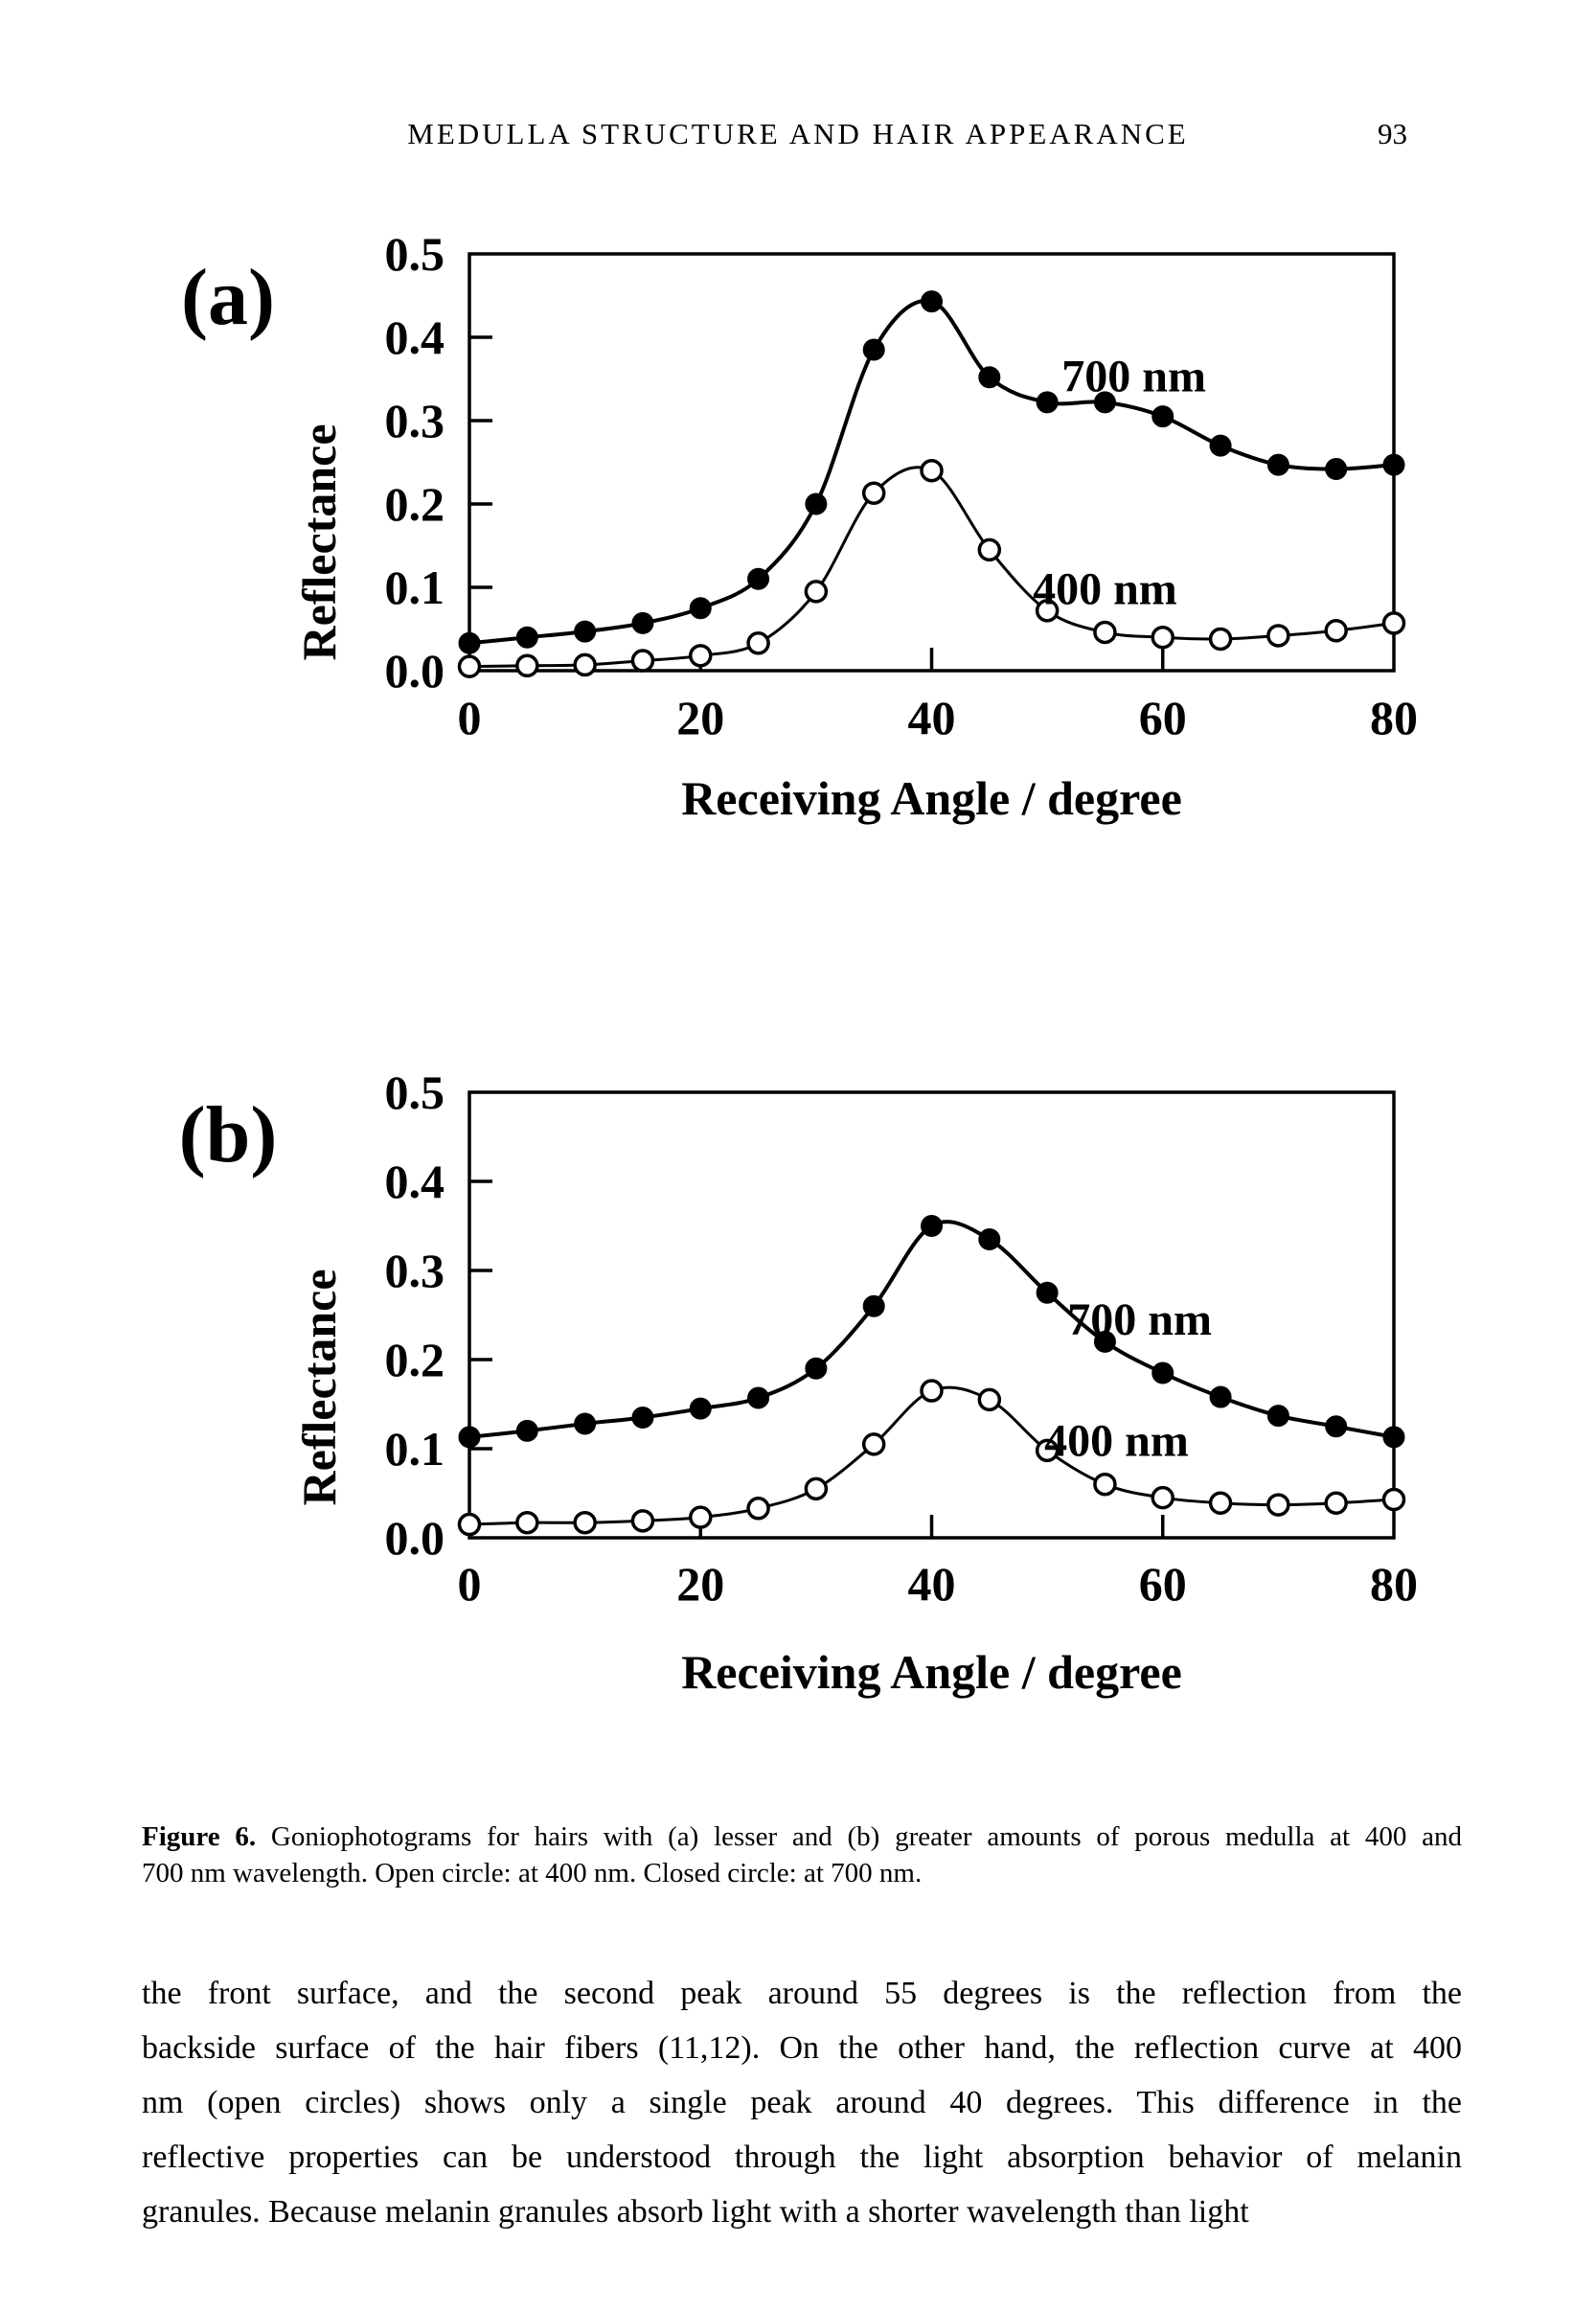  I want to click on panel-label: (a), so click(228, 297).